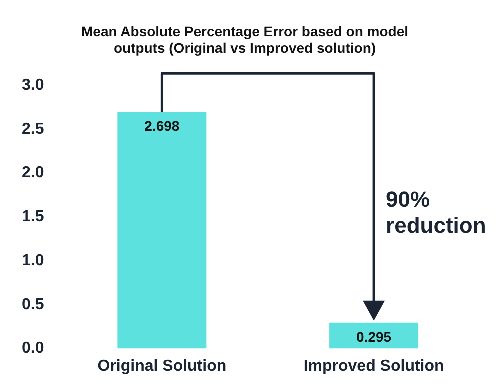 The width and height of the screenshot is (500, 388). Describe the element at coordinates (33, 349) in the screenshot. I see `y-tick-label: 0.0` at that location.